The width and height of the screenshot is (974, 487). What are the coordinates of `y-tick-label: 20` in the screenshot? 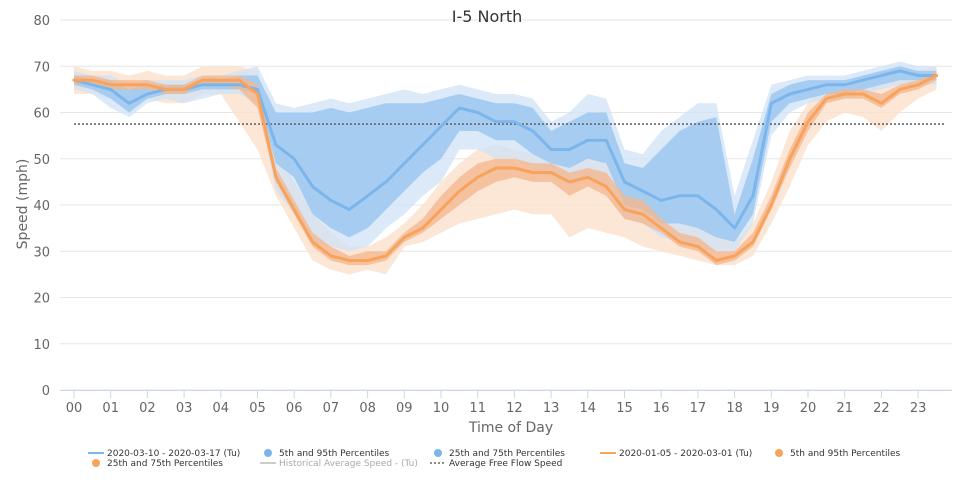 It's located at (41, 299).